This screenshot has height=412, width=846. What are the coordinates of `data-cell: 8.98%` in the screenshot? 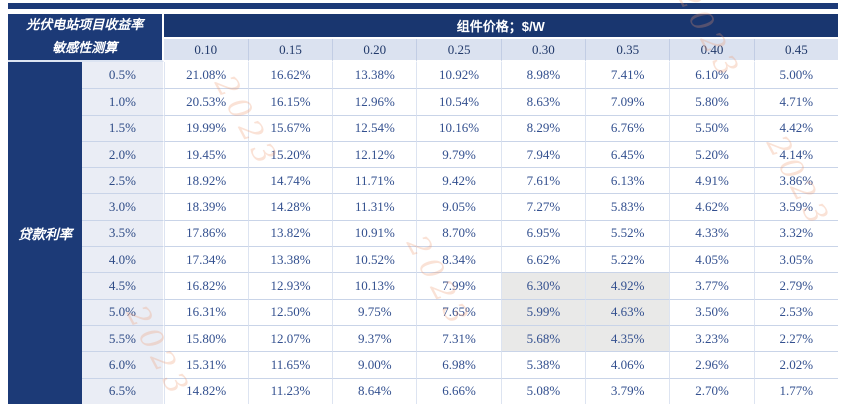 It's located at (543, 75).